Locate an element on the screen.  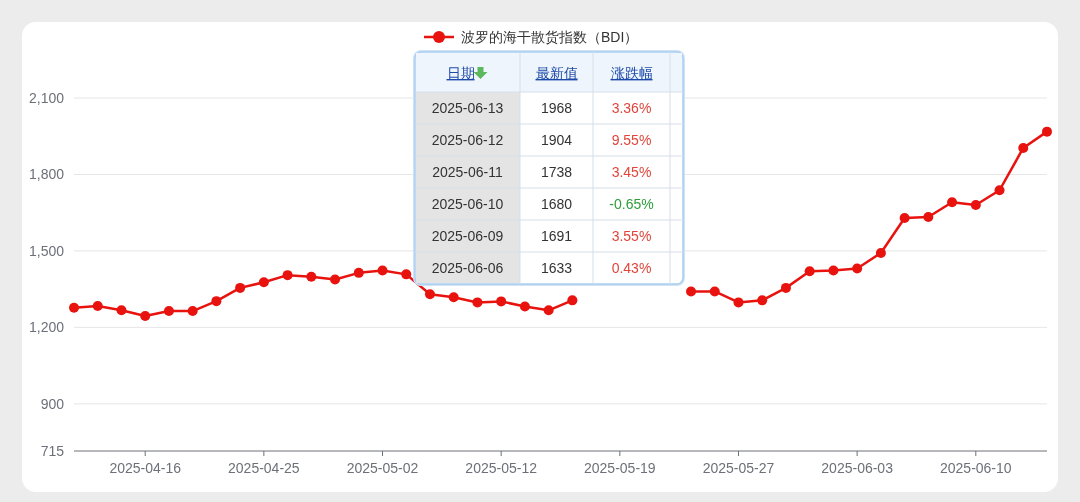
text: 1680 is located at coordinates (556, 204).